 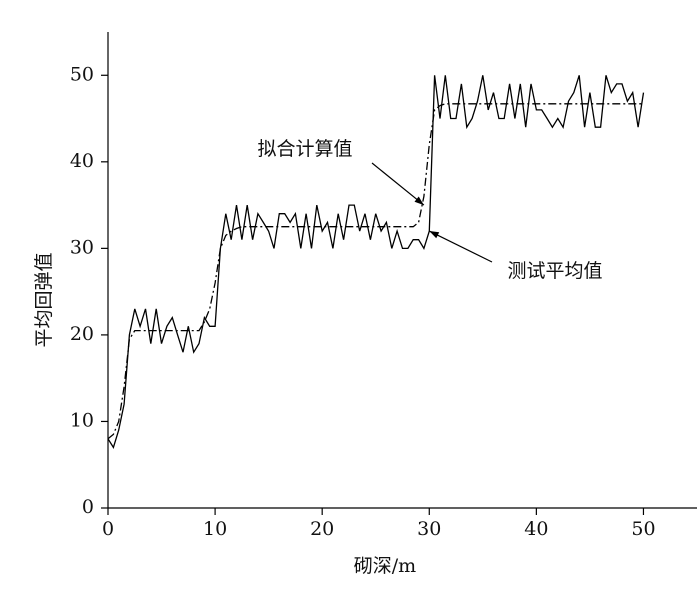 What do you see at coordinates (304, 149) in the screenshot?
I see `annotation: 拟合计算值` at bounding box center [304, 149].